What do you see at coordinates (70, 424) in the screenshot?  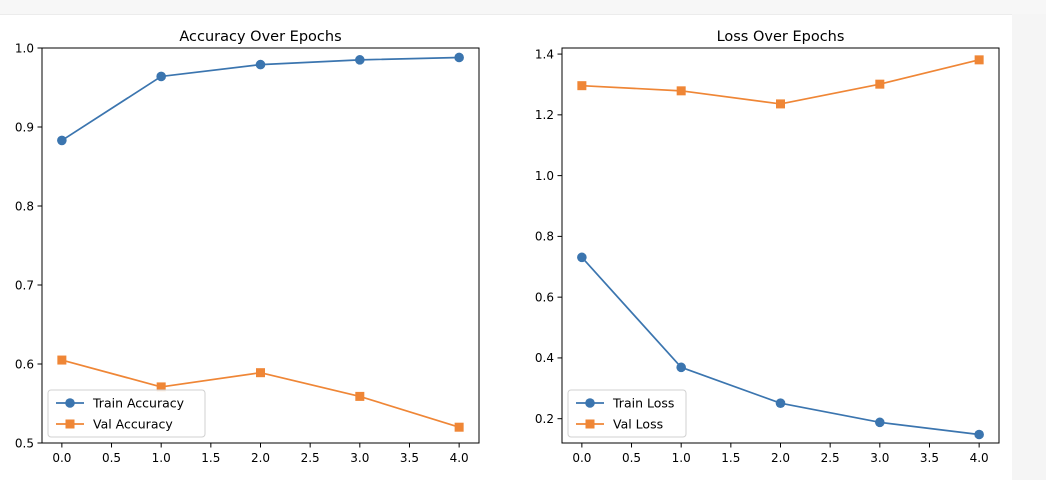 I see `val-accuracy-legend-marker` at bounding box center [70, 424].